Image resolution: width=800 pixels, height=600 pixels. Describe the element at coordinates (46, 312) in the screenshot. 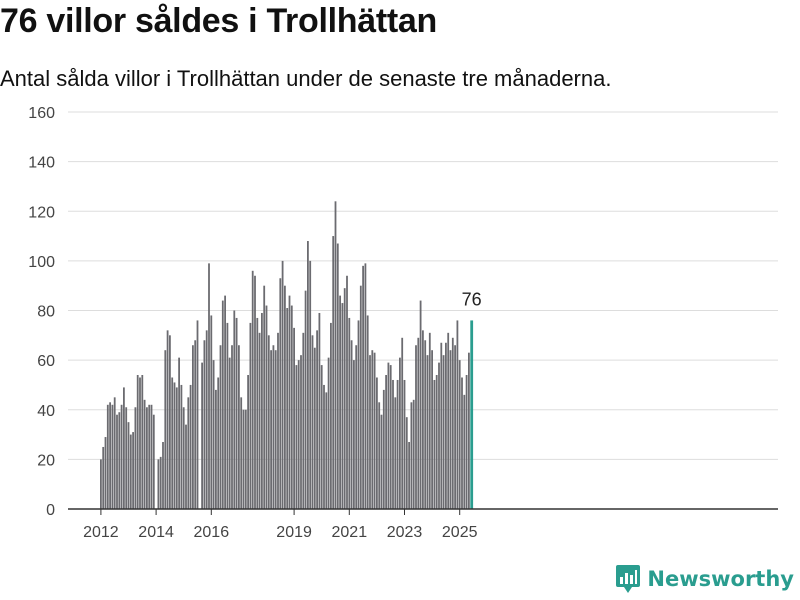

I see `y-tick-label: 80` at that location.